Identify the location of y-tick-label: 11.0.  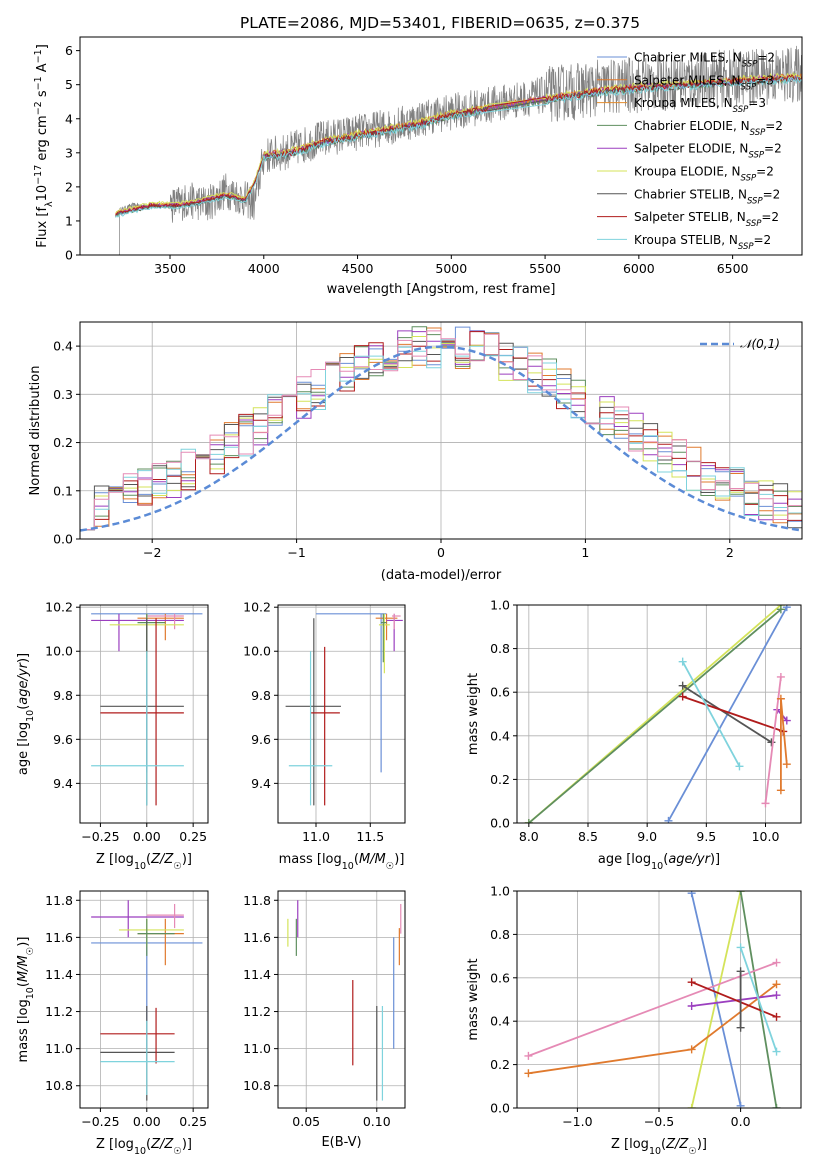
(257, 1048).